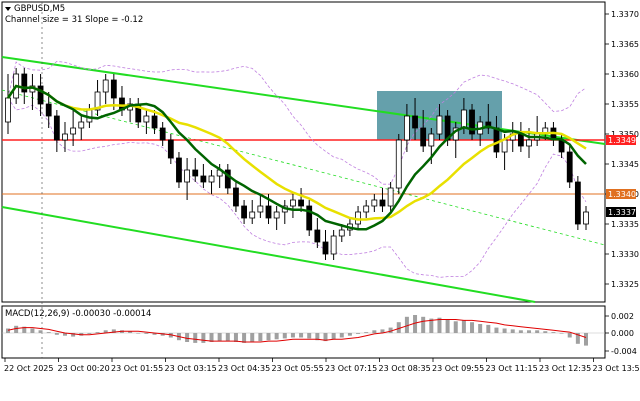 The height and width of the screenshot is (401, 640). Describe the element at coordinates (625, 134) in the screenshot. I see `y-tick-label: 1.3350` at that location.